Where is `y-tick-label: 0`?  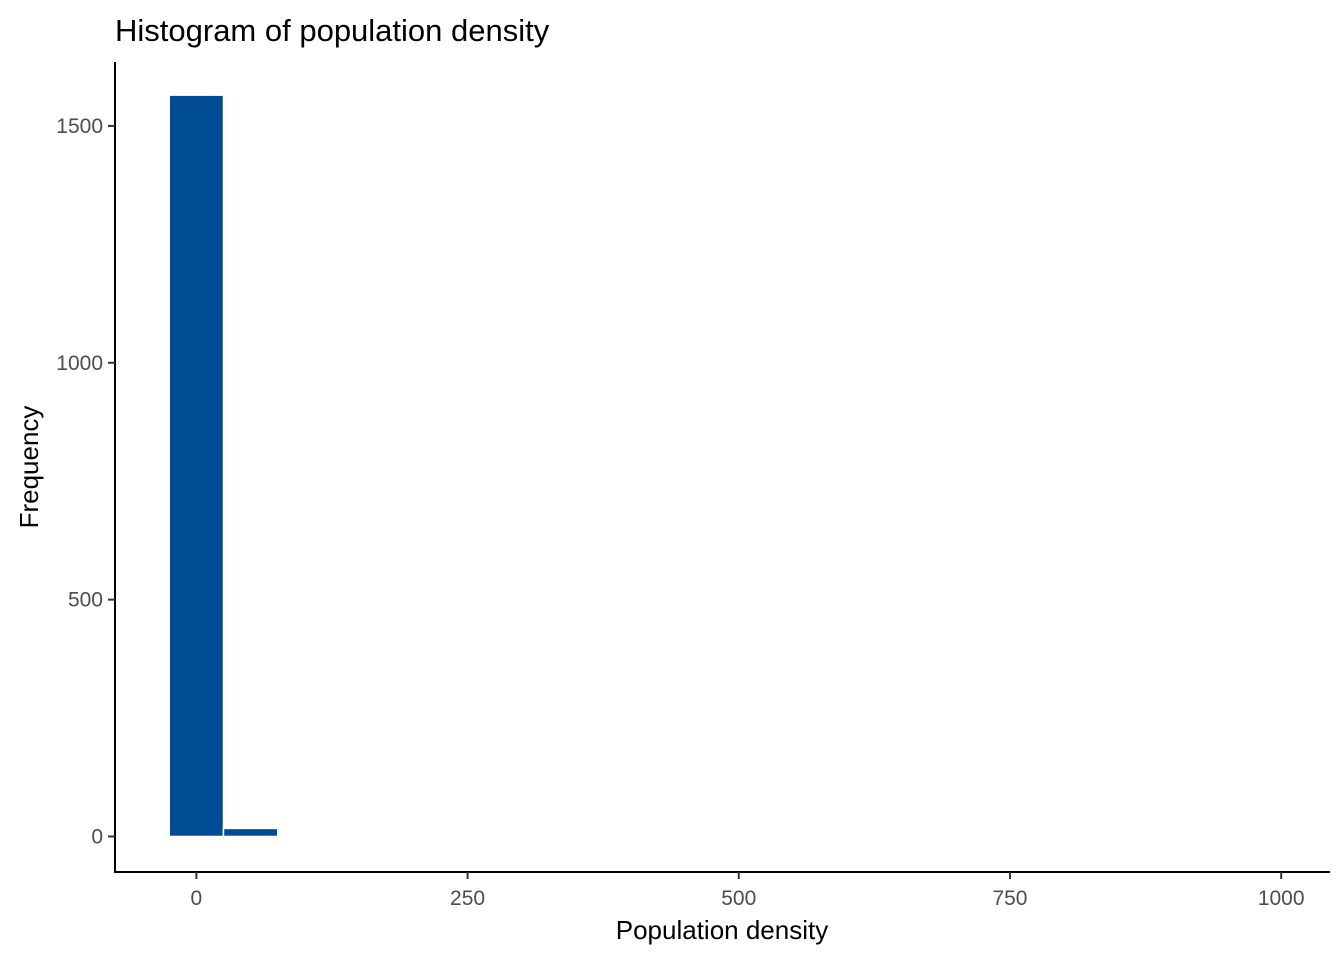 y-tick-label: 0 is located at coordinates (97, 836).